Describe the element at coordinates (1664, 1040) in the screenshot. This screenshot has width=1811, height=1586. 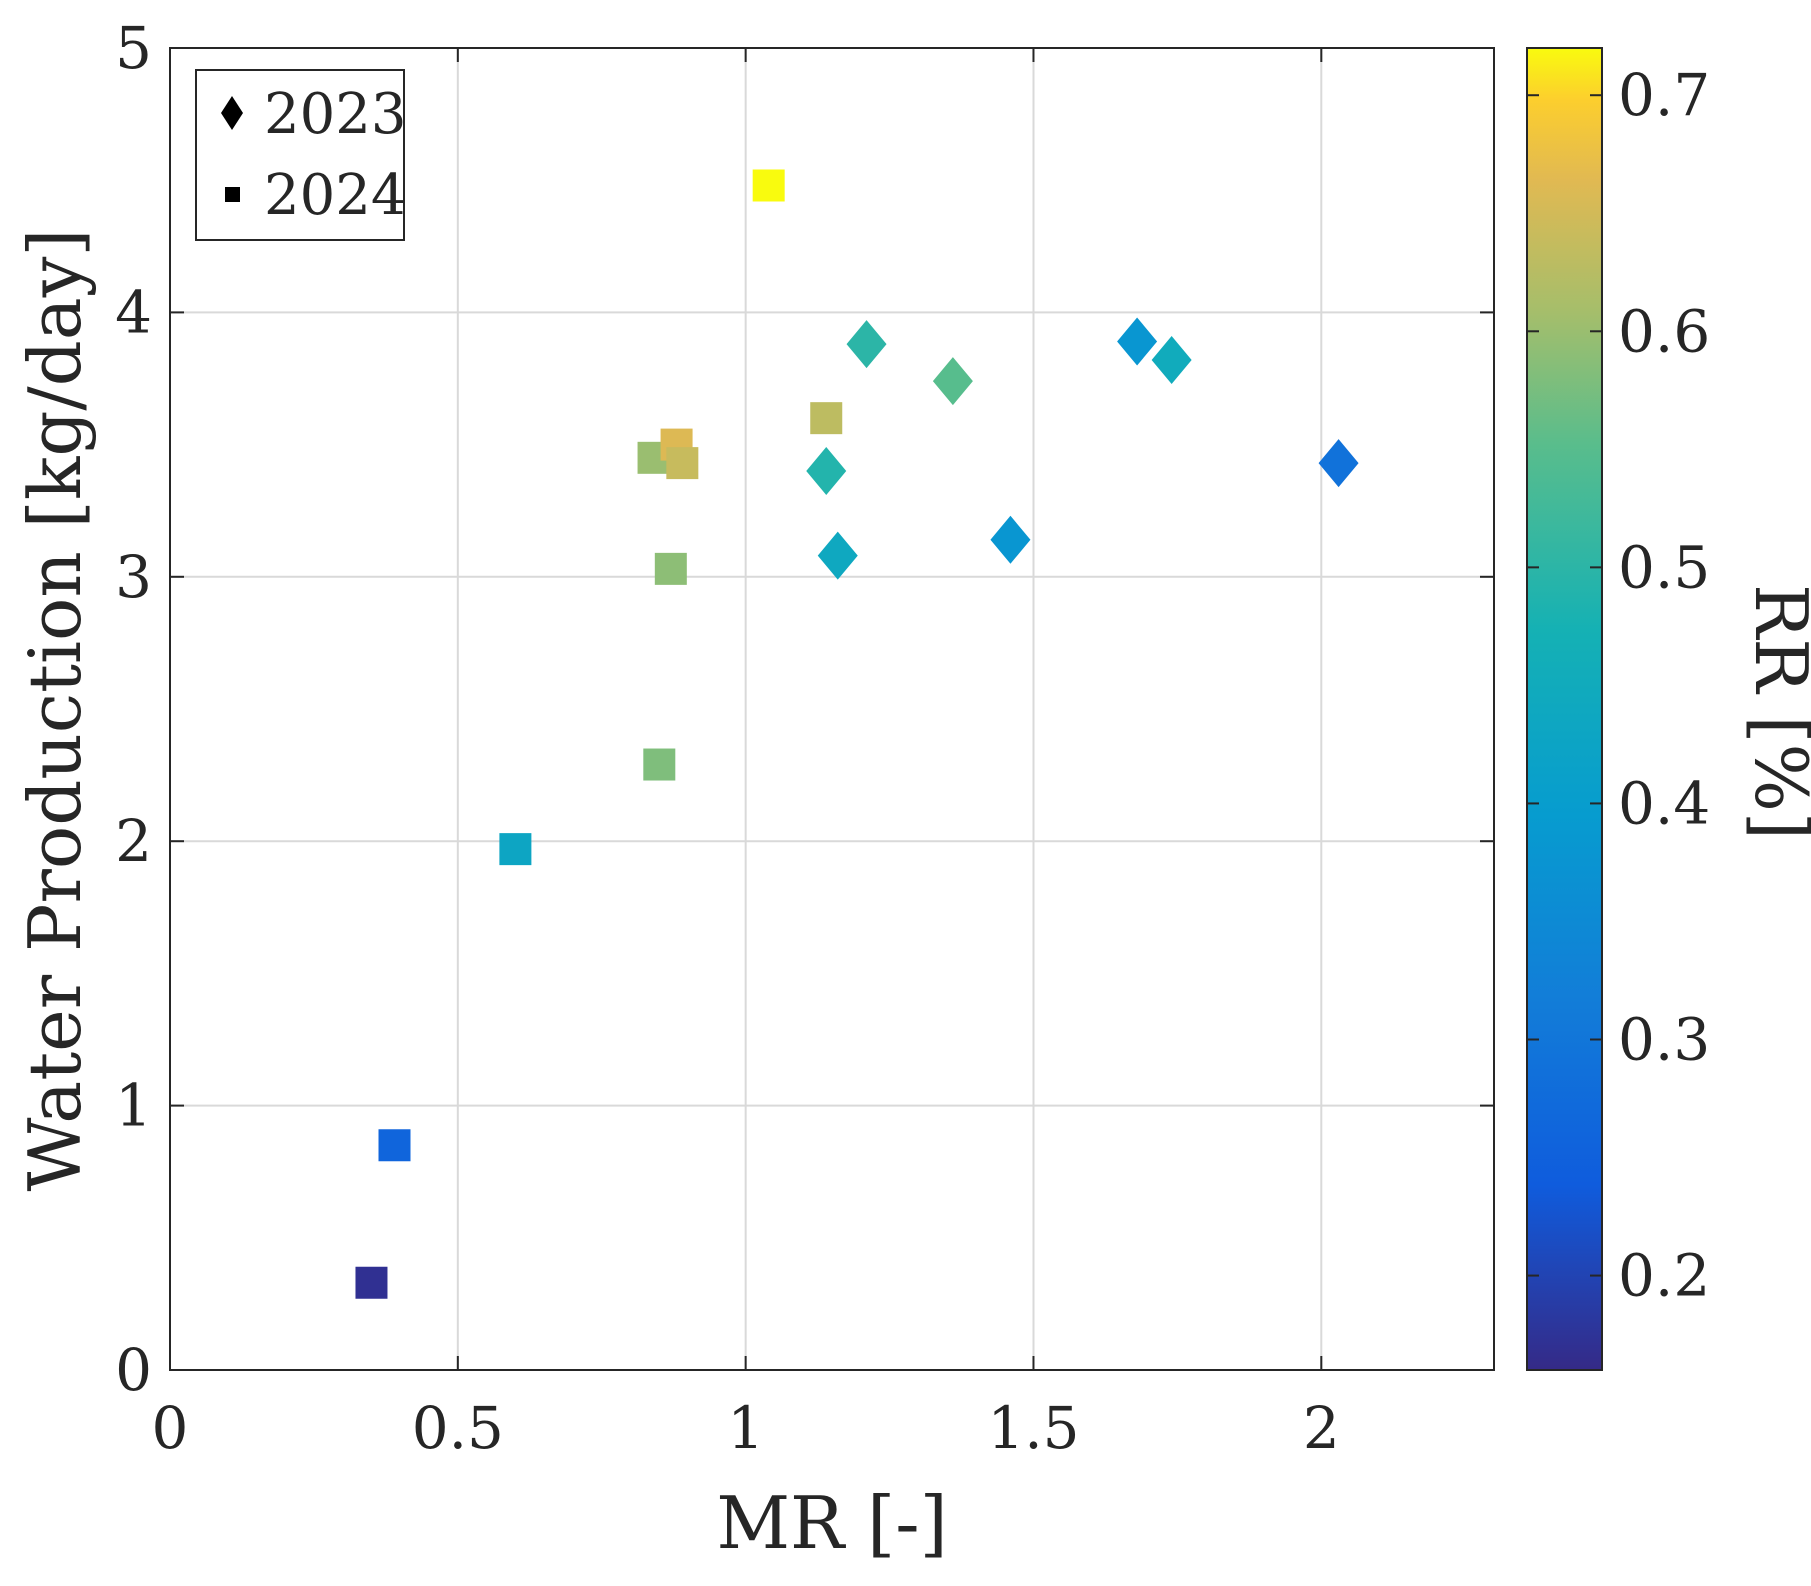
I see `colorbar-tick-label: 0.3` at that location.